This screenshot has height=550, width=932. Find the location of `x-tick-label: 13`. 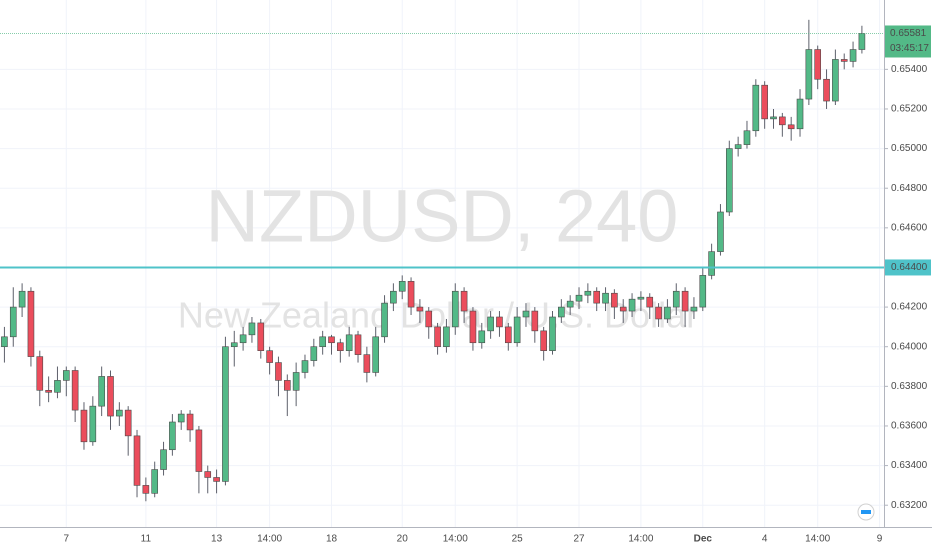

x-tick-label: 13 is located at coordinates (217, 539).